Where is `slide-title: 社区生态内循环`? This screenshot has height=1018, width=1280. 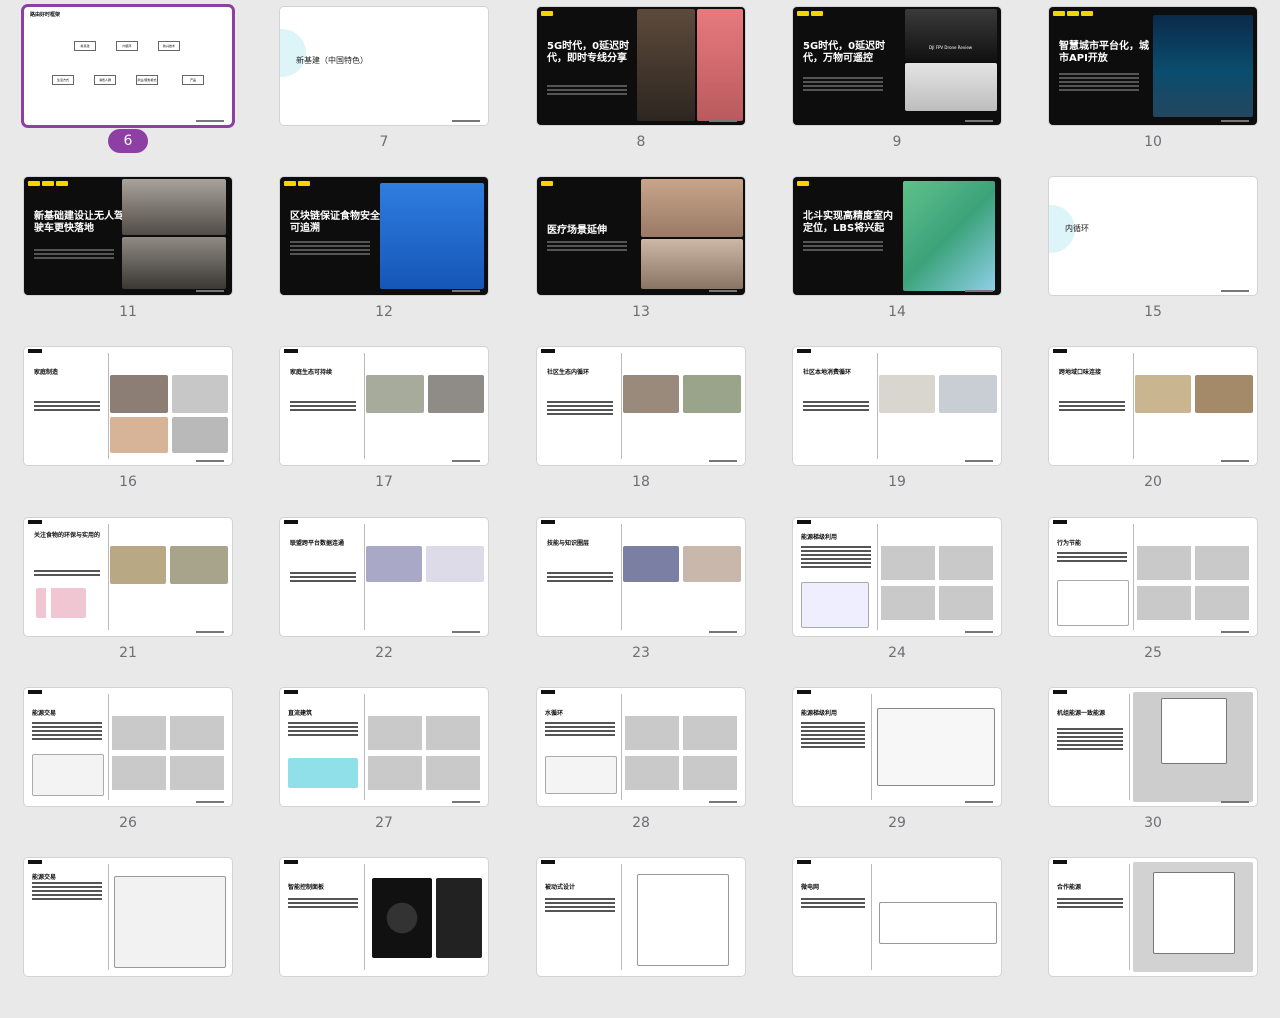 slide-title: 社区生态内循环 is located at coordinates (568, 372).